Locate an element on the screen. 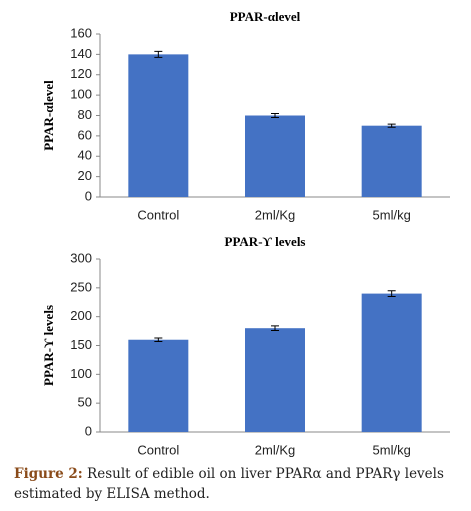  y-axis-label: PPAR-ϒ levels is located at coordinates (48, 345).